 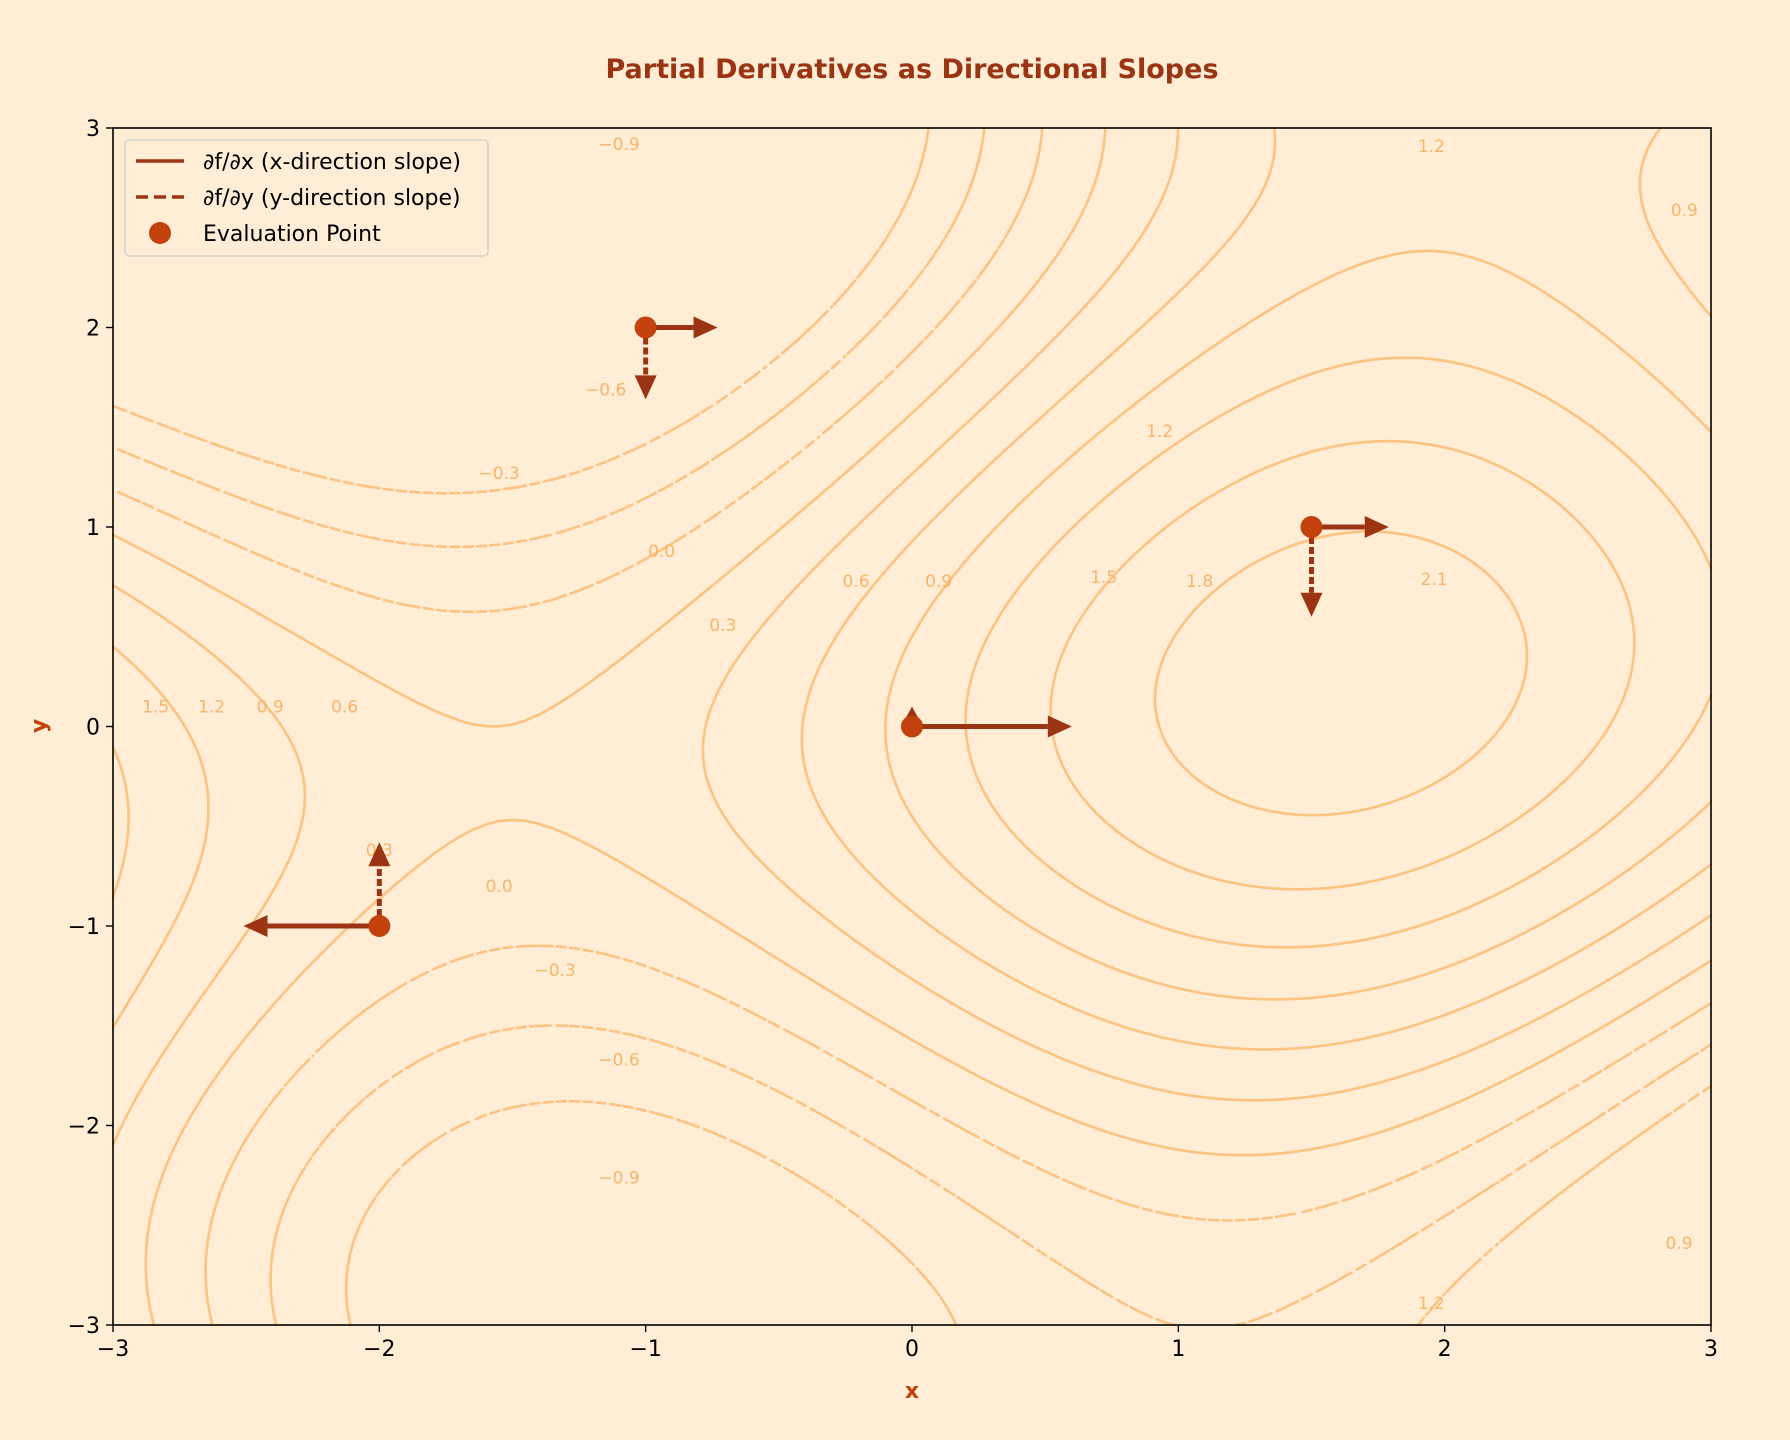 What do you see at coordinates (912, 1349) in the screenshot?
I see `x-tick-label: 0` at bounding box center [912, 1349].